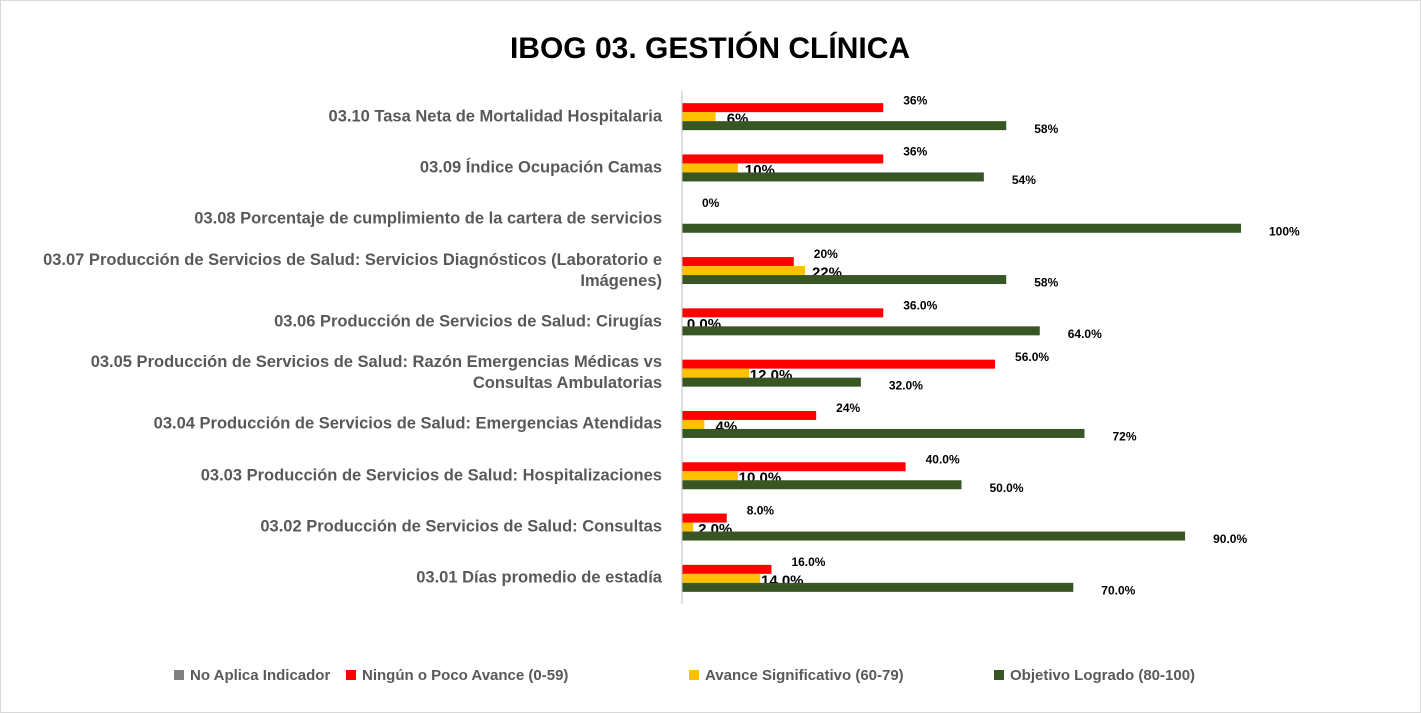  Describe the element at coordinates (540, 167) in the screenshot. I see `category-label: 03.09 Índice Ocupación Camas` at that location.